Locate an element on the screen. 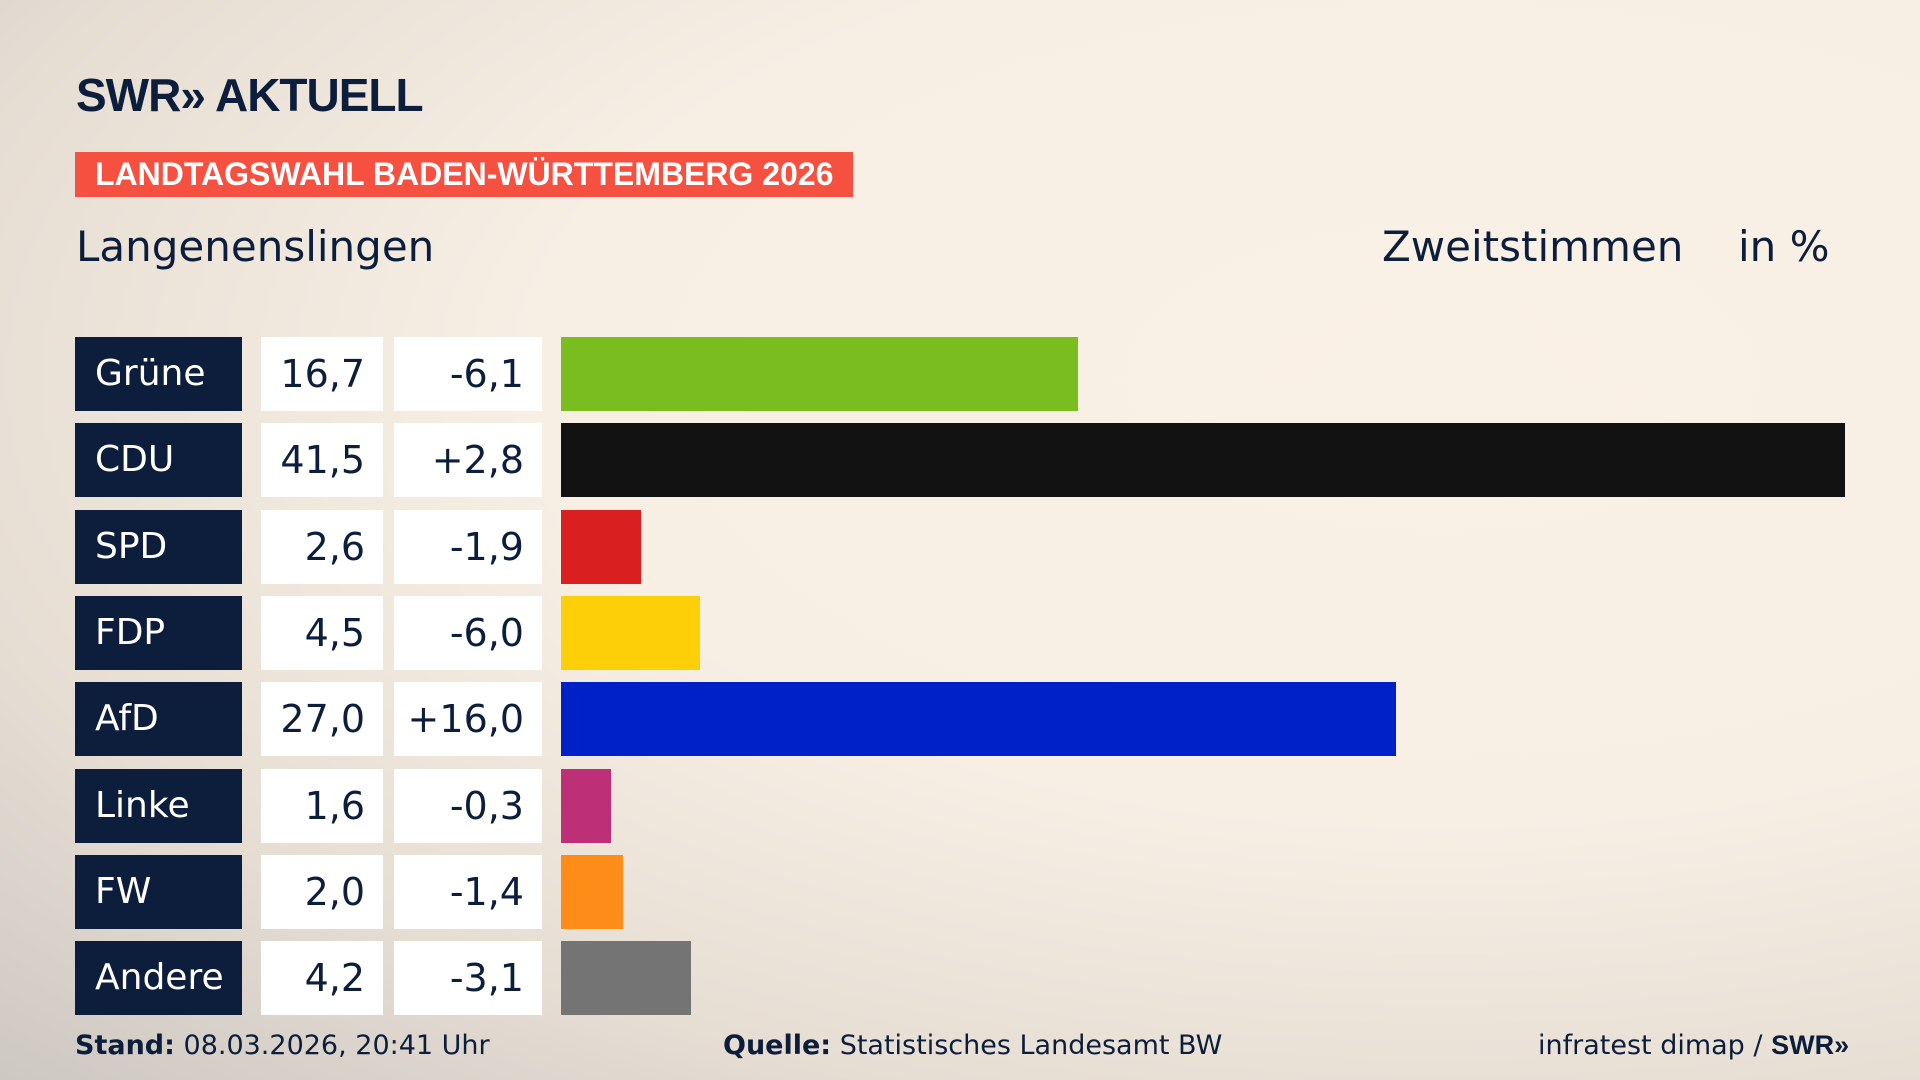 This screenshot has height=1080, width=1920. stand-label: Stand: is located at coordinates (125, 1045).